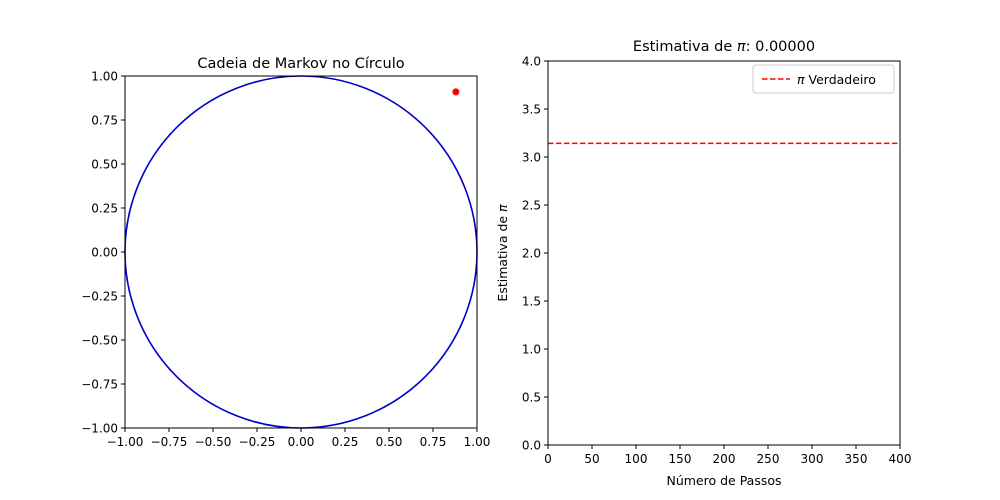  Describe the element at coordinates (531, 62) in the screenshot. I see `pi-y-tick-label: 4.0` at that location.